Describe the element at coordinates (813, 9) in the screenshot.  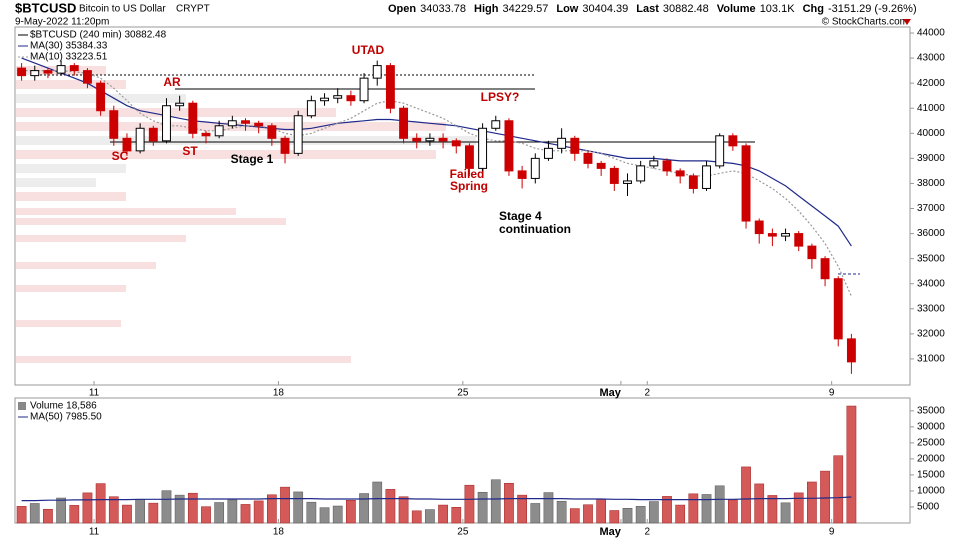
I see `quote-label: Chg` at that location.